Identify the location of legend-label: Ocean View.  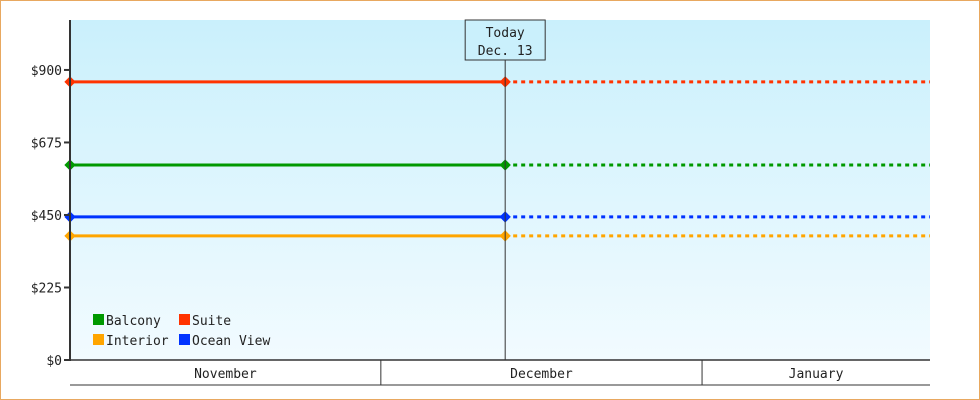
(231, 341).